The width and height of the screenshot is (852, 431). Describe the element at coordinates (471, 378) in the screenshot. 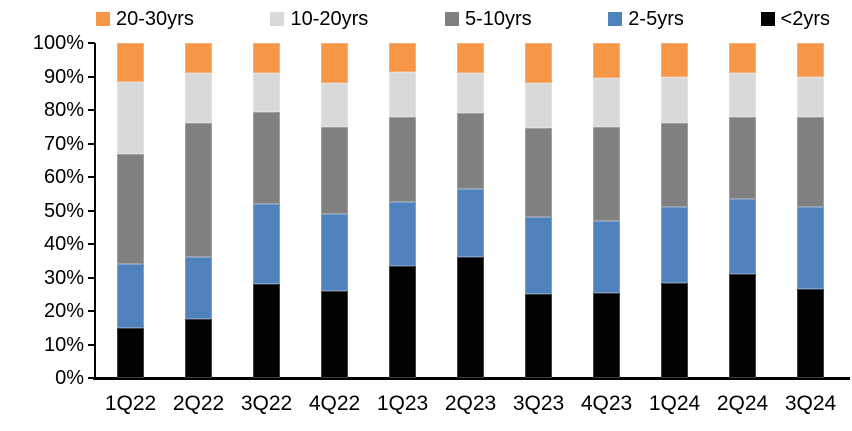

I see `x-axis-line` at that location.